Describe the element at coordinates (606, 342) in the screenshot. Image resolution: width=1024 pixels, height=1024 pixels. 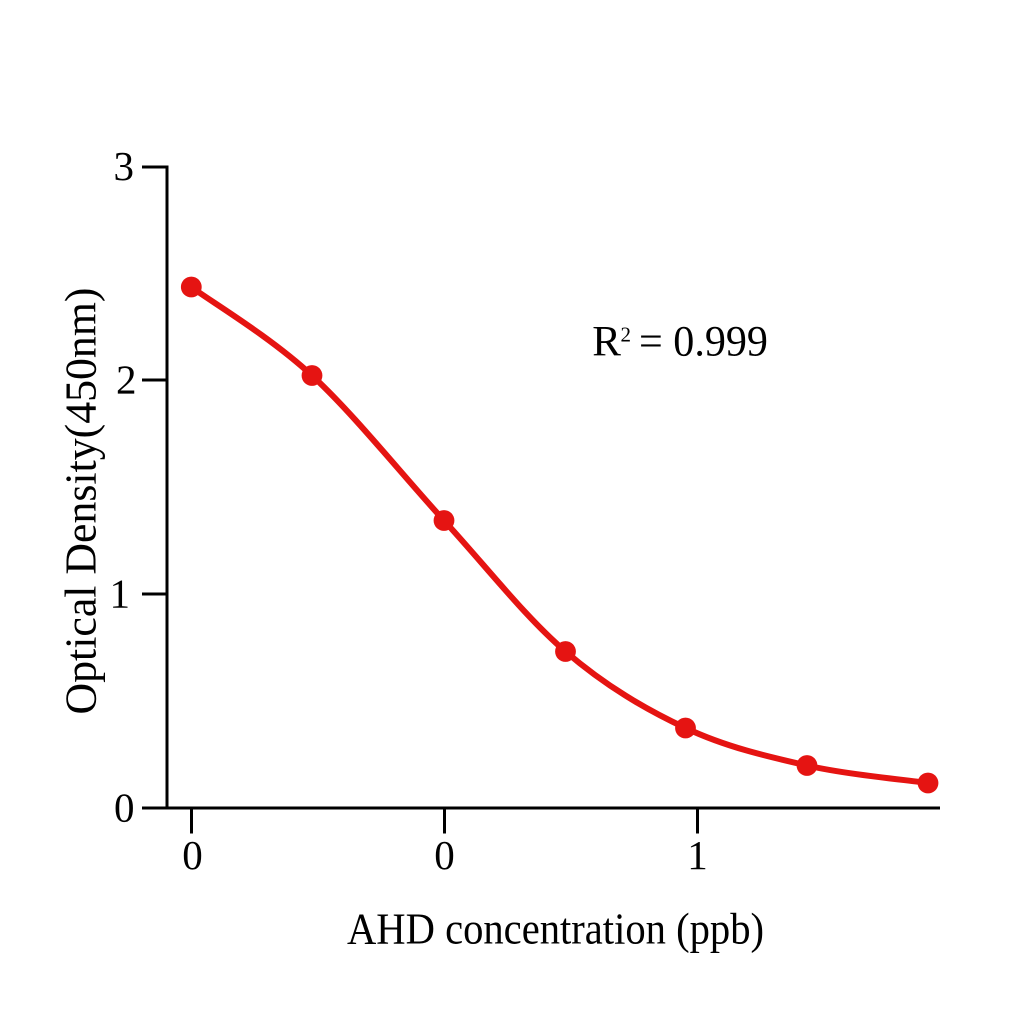
I see `svg-text: R` at that location.